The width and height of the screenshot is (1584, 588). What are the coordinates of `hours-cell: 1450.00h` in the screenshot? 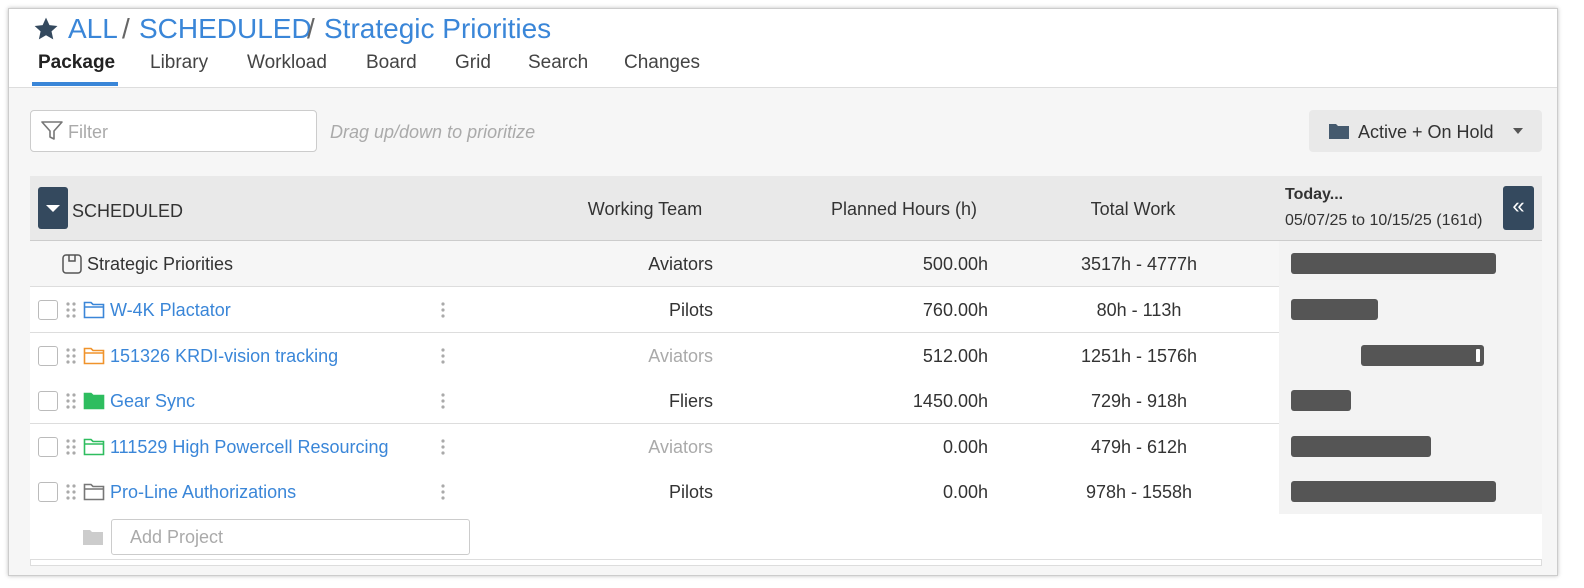 It's located at (950, 401).